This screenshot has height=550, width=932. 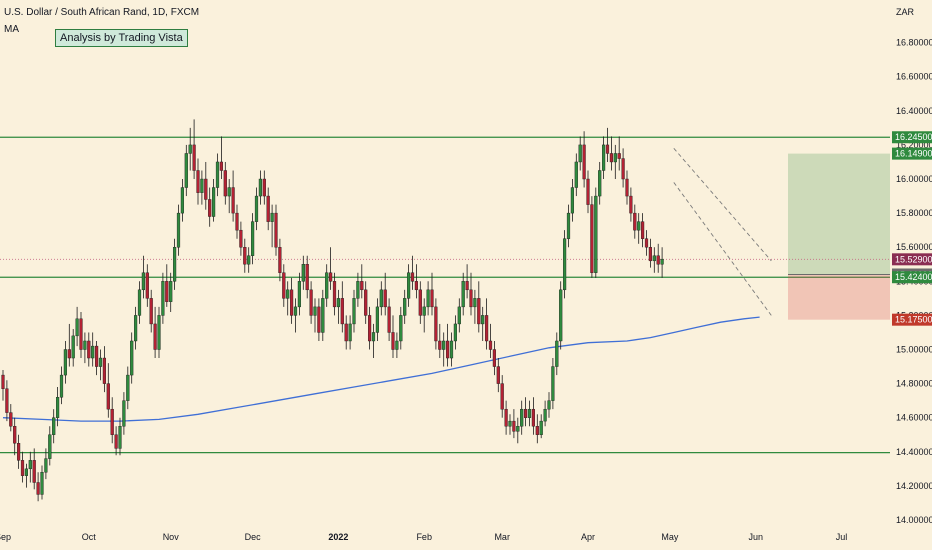 I want to click on x-tick-label: Sep, so click(x=5, y=537).